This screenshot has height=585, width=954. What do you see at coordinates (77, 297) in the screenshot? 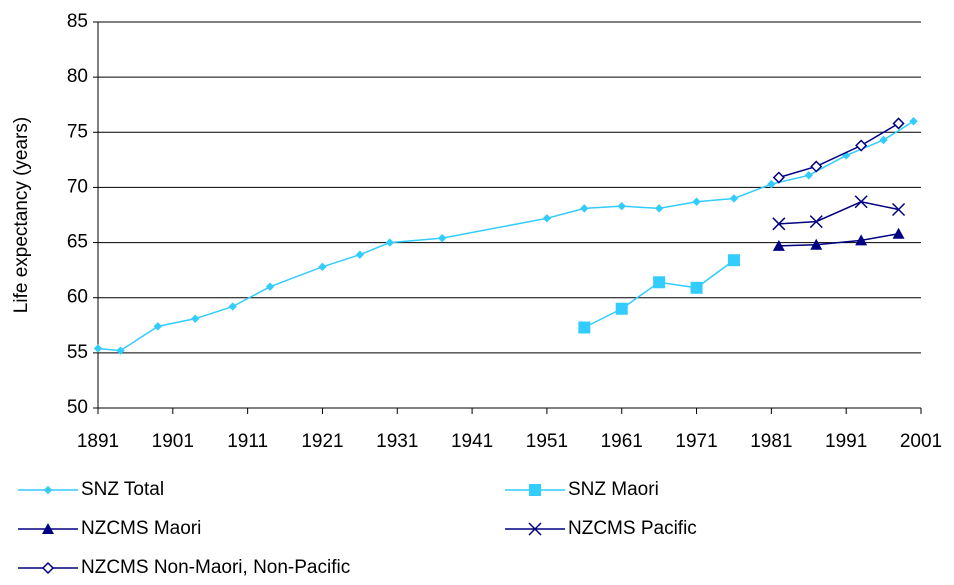
I see `y-tick-label: 60` at bounding box center [77, 297].